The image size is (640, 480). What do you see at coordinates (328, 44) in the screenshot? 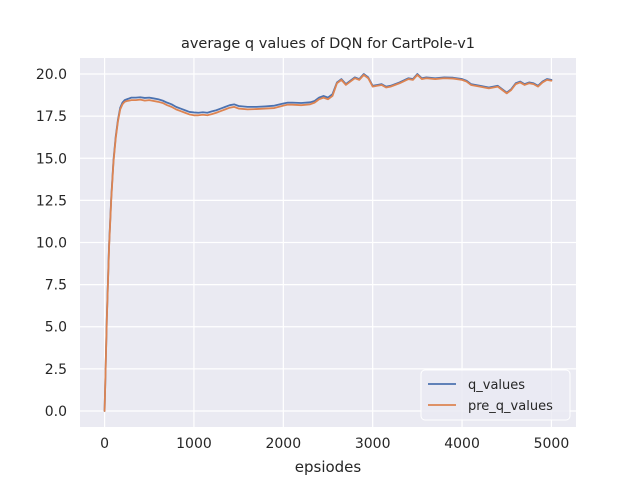
I see `chart-title: average q values of DQN for CartPole-v1` at bounding box center [328, 44].